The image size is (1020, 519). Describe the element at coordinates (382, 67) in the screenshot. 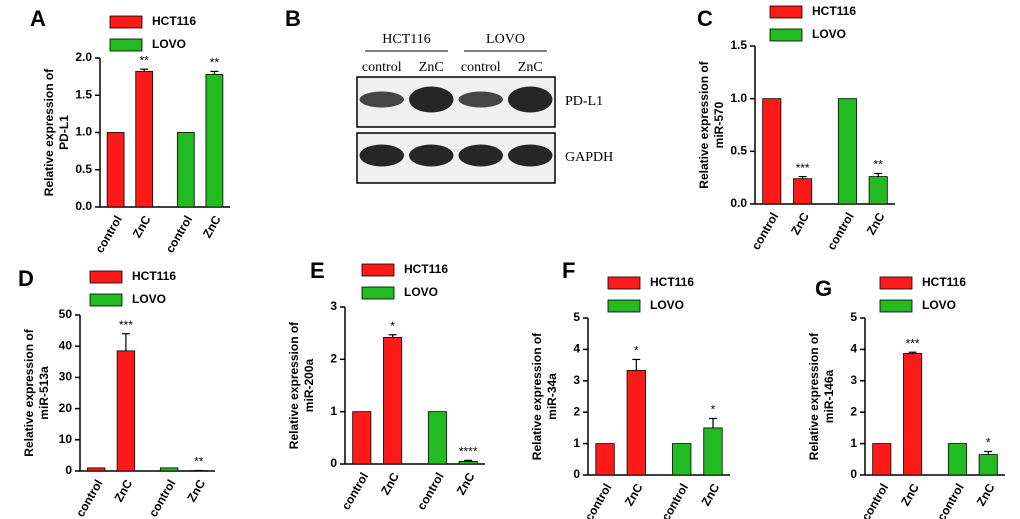

I see `lane-label: control` at that location.